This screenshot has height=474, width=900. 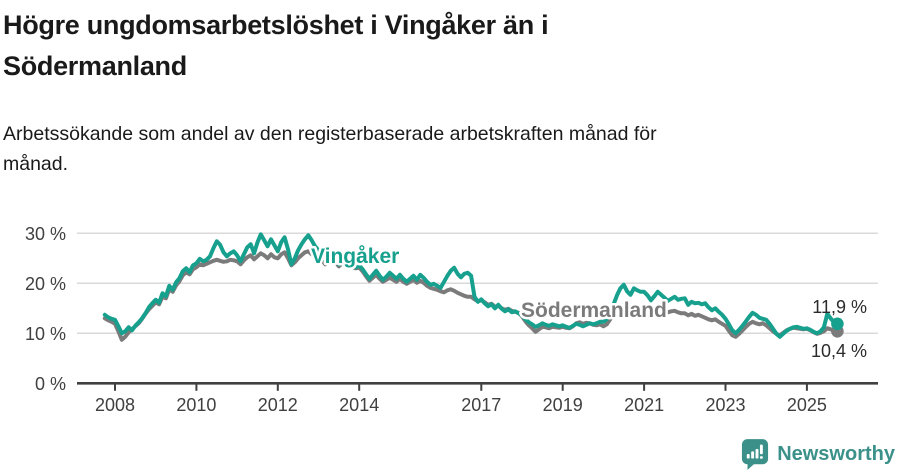 I want to click on series-end-markers: 10,4 % 11,9 %, so click(x=839, y=329).